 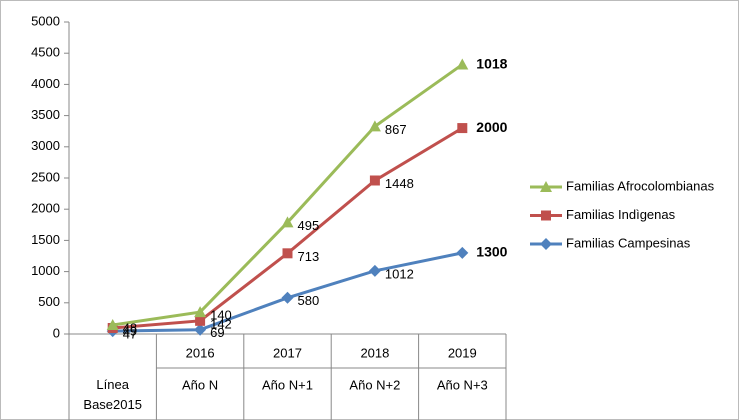 I want to click on data-label: 47, so click(x=130, y=334).